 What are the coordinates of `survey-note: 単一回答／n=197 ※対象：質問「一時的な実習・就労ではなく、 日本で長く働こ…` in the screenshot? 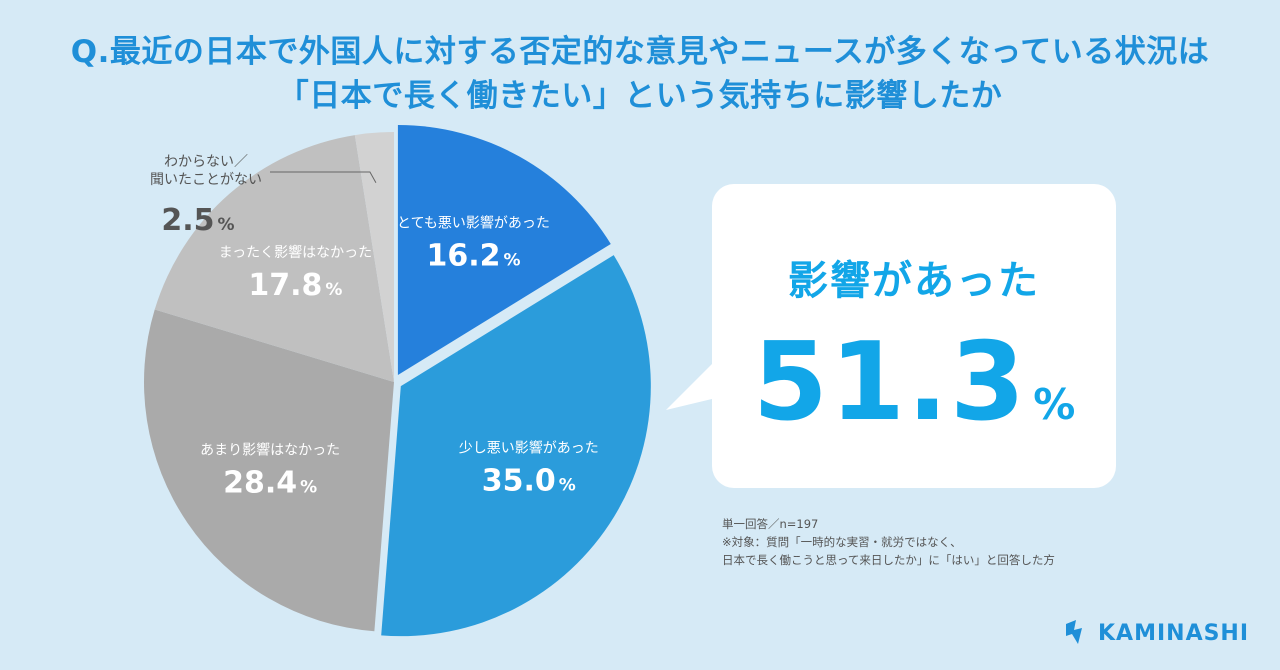 It's located at (888, 542).